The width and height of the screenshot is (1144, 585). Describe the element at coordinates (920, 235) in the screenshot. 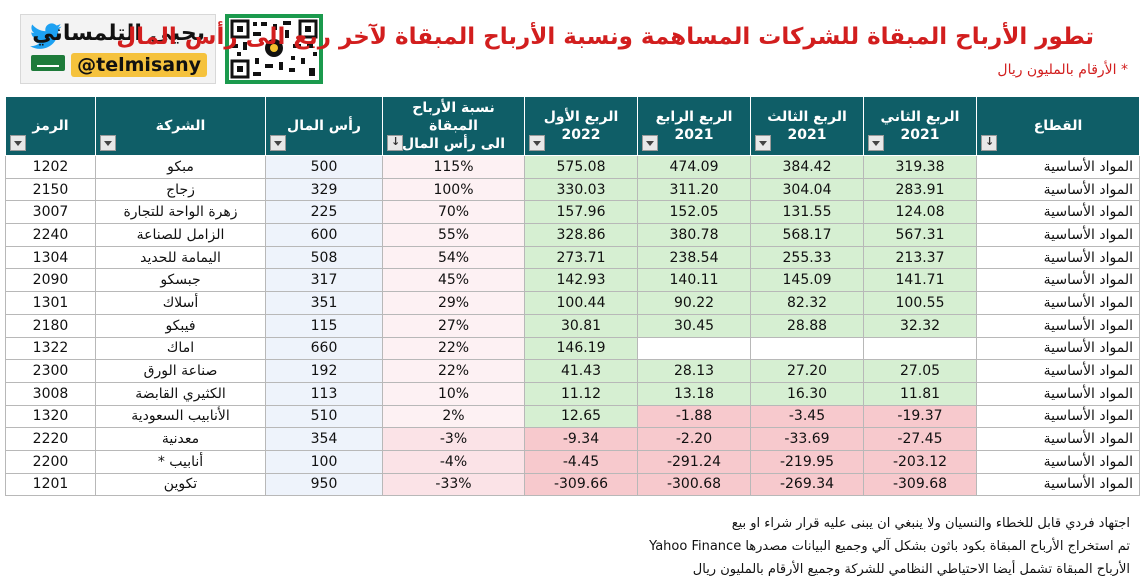

I see `q2-2021-cell: 567.31` at that location.